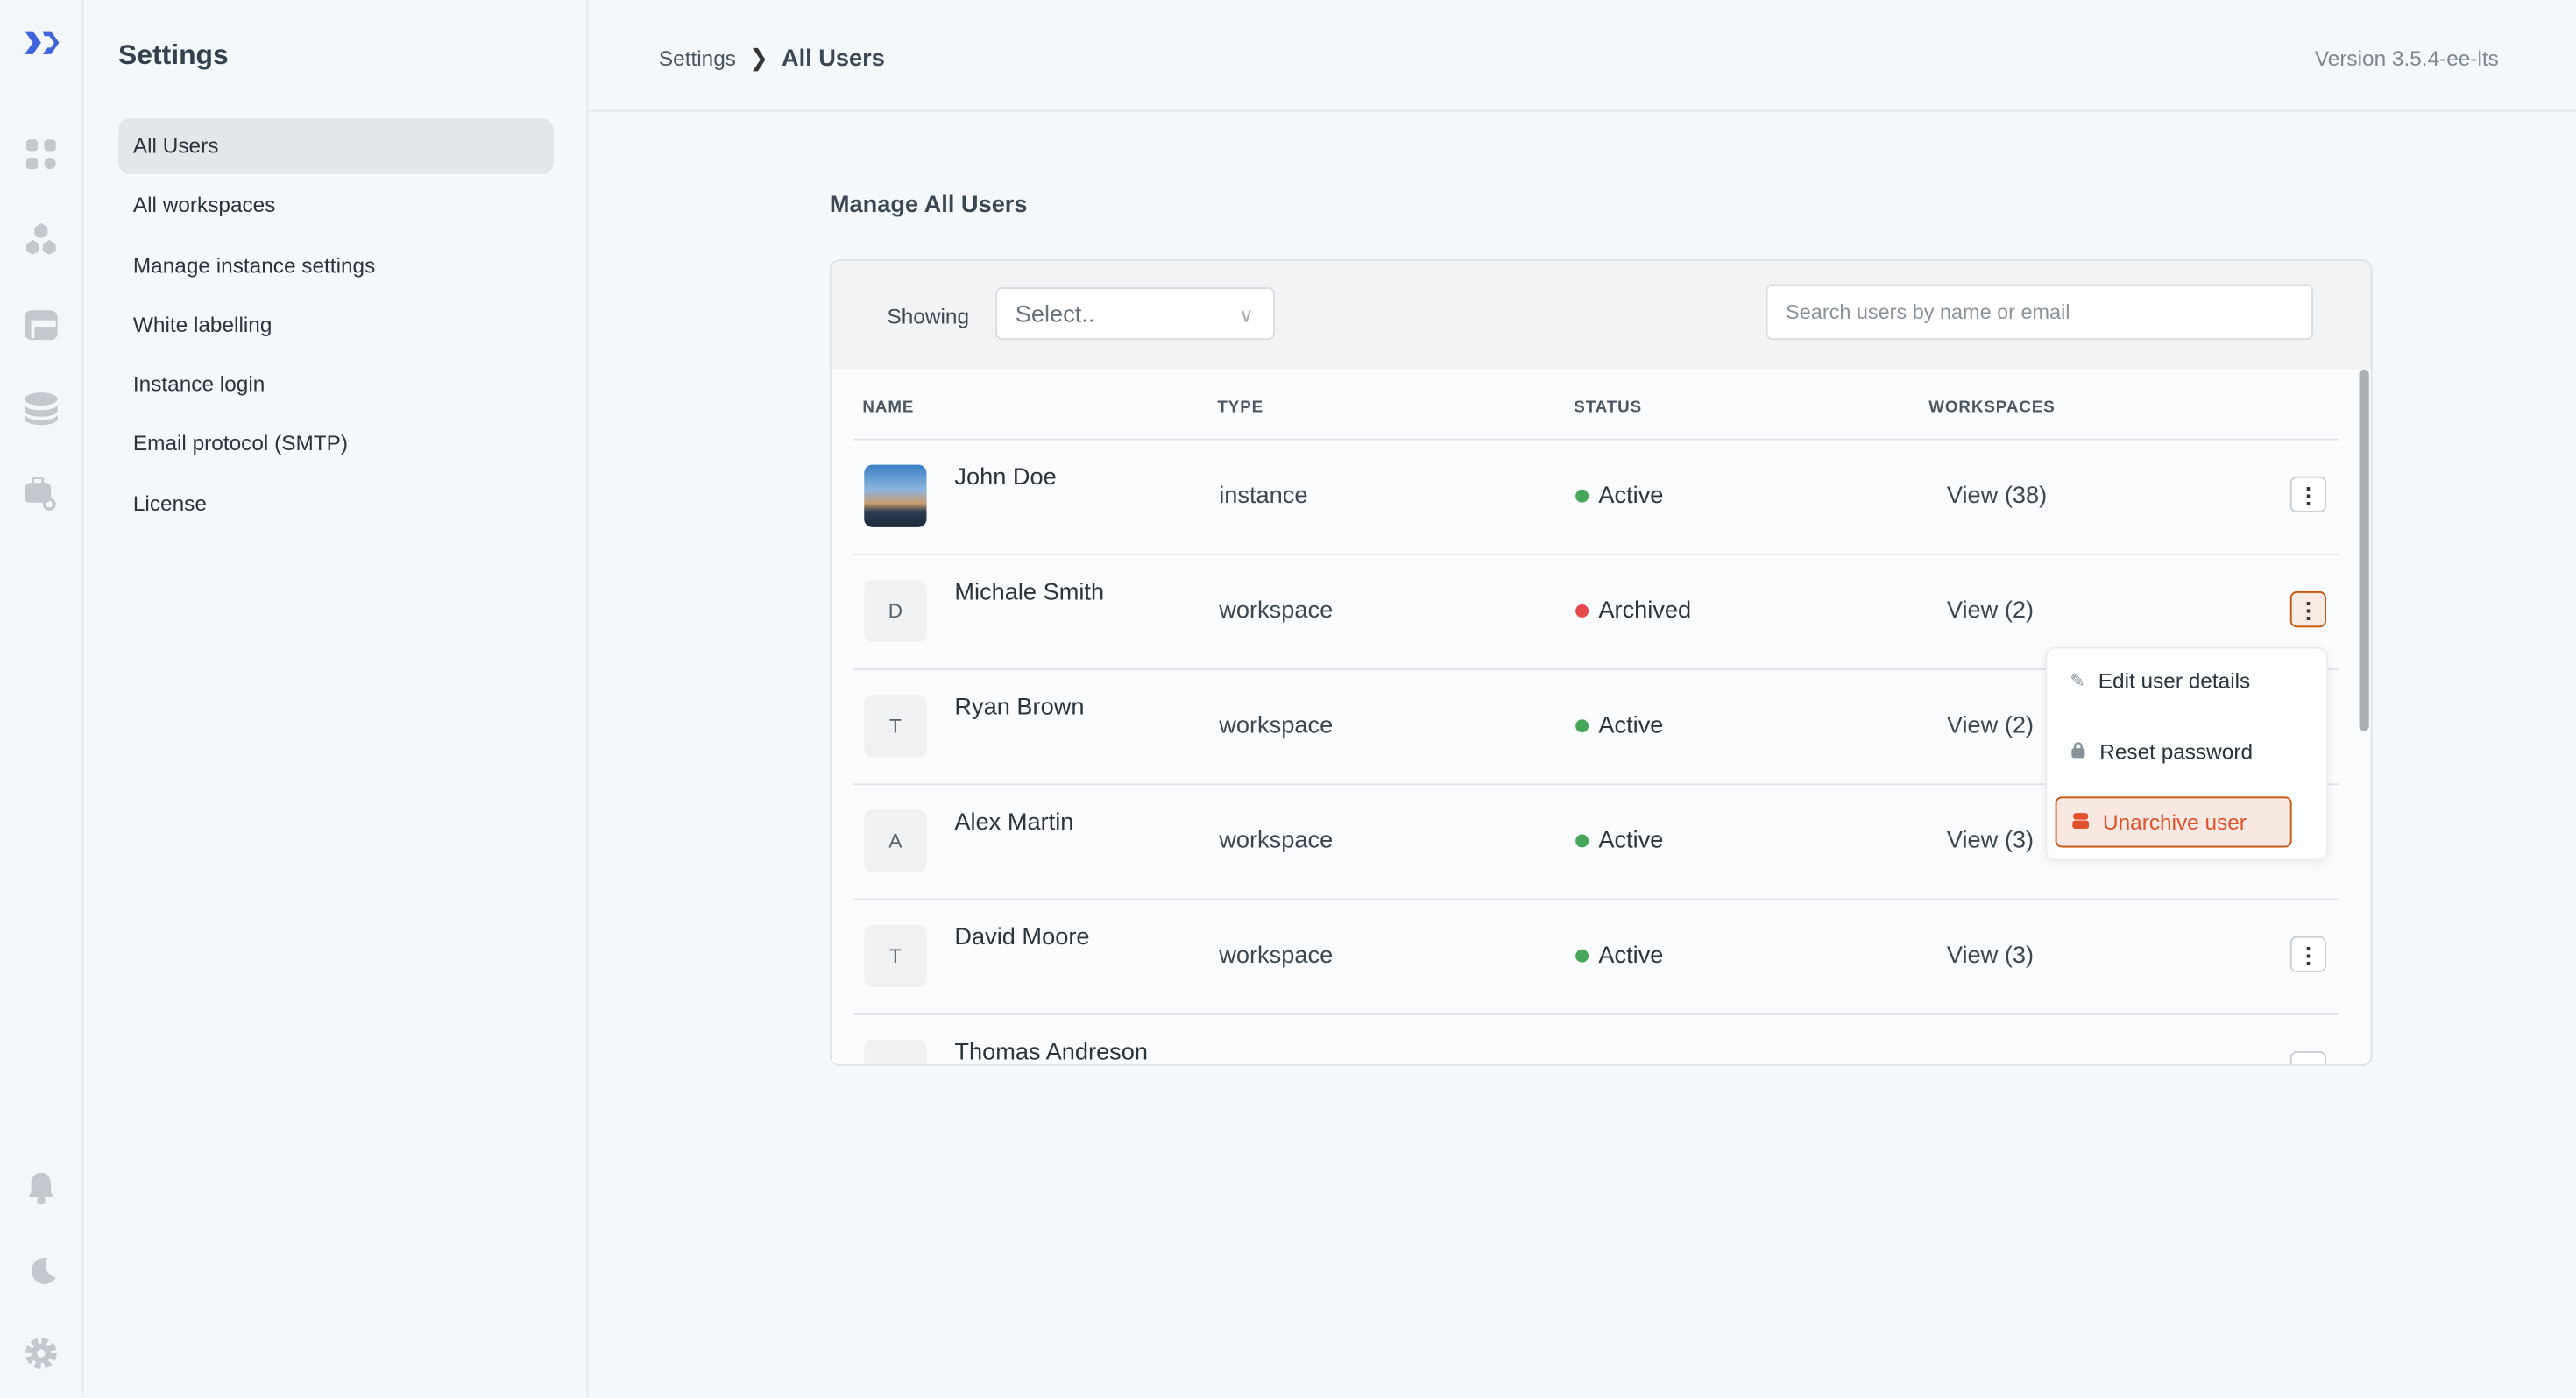 Image resolution: width=2576 pixels, height=1398 pixels. What do you see at coordinates (2078, 751) in the screenshot?
I see `lock-icon` at bounding box center [2078, 751].